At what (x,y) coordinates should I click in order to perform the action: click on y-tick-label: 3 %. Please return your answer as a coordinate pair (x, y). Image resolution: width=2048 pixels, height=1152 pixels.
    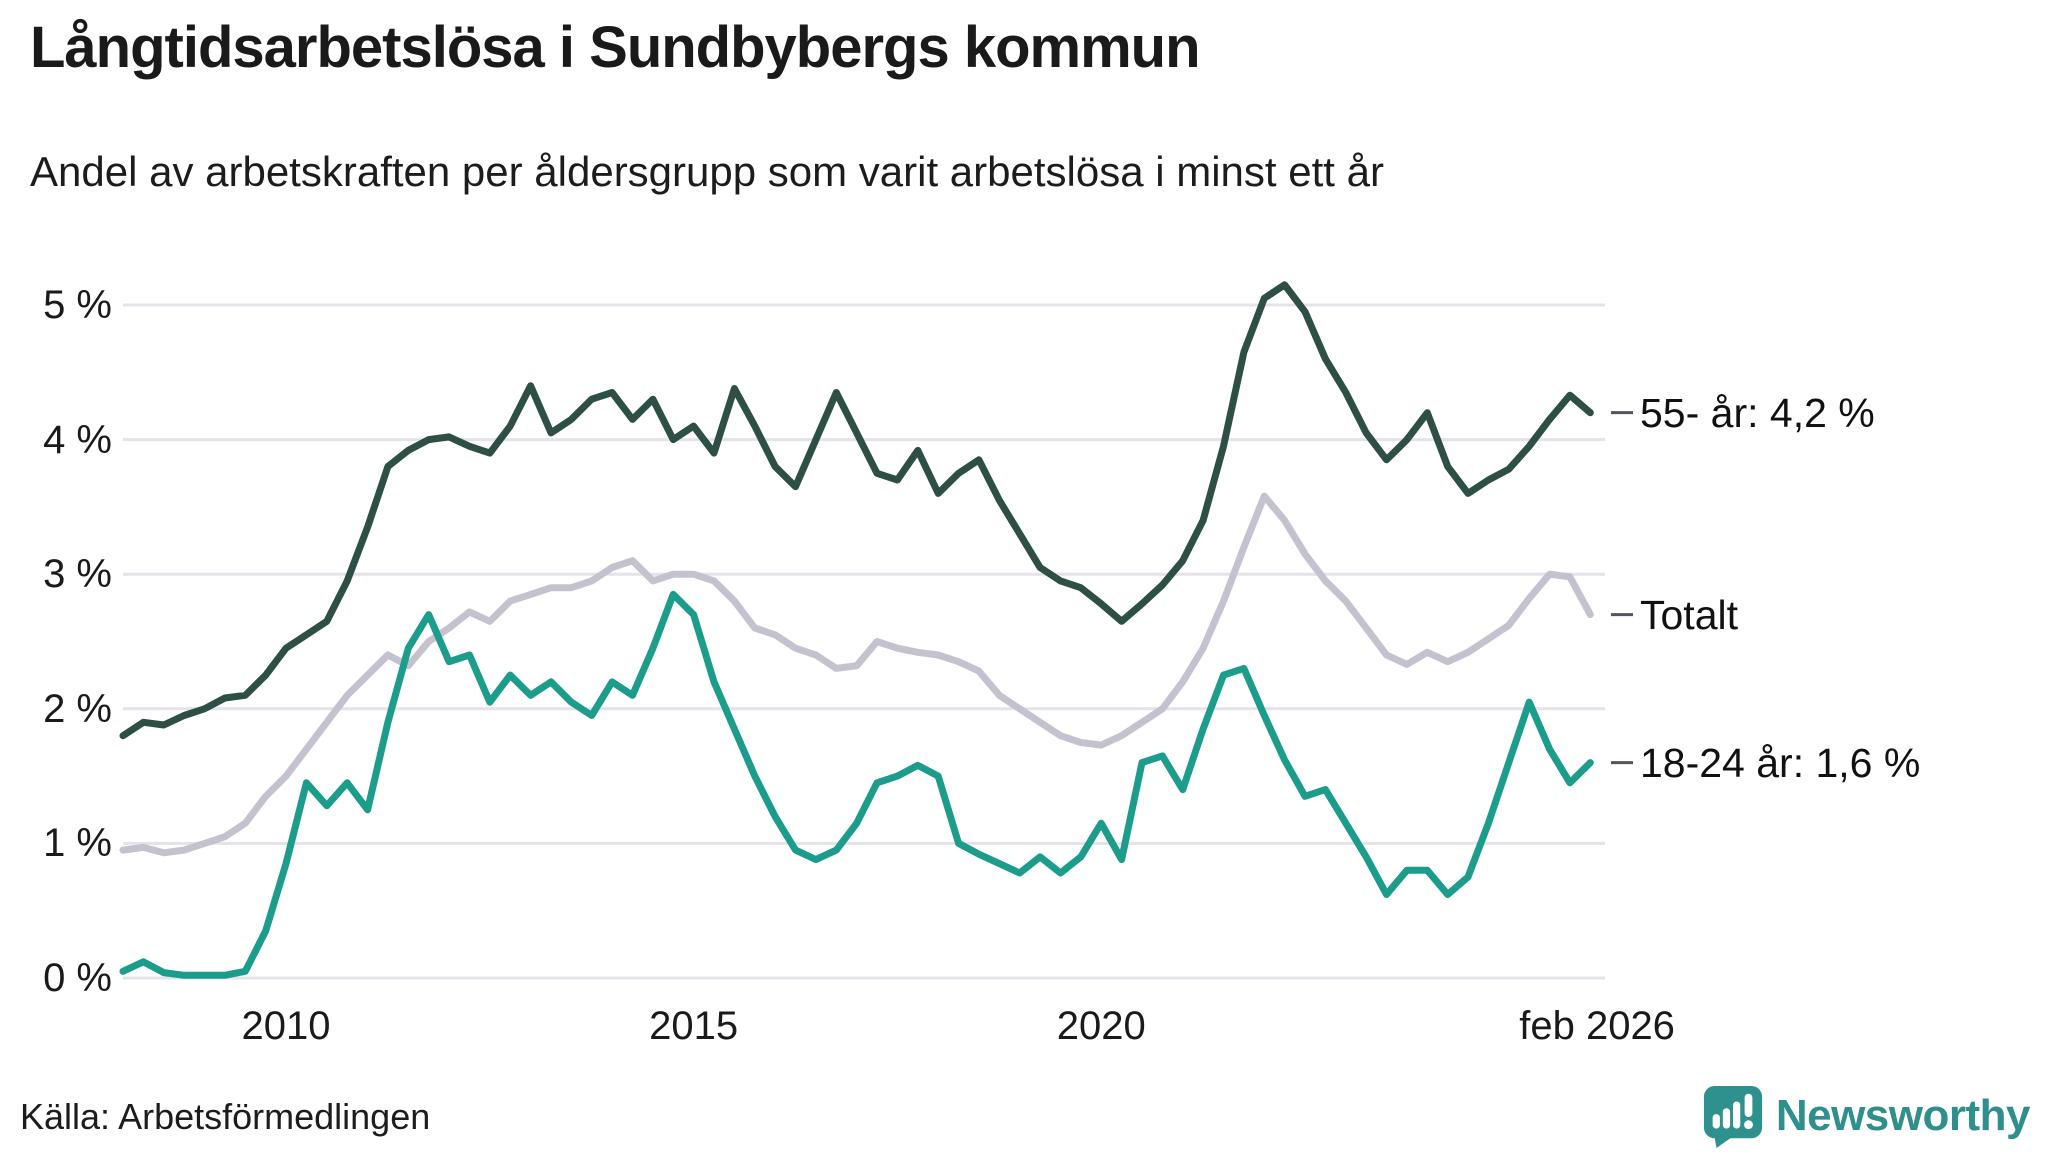
    Looking at the image, I should click on (77, 574).